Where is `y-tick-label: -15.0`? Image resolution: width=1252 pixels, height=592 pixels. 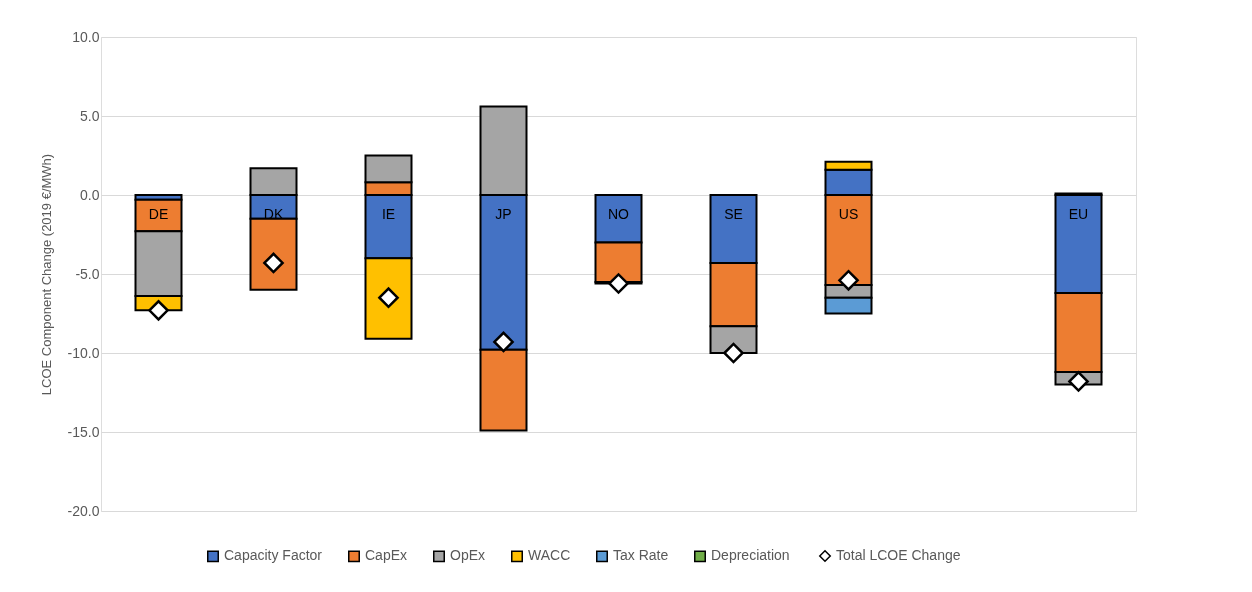
y-tick-label: -15.0 is located at coordinates (83, 431).